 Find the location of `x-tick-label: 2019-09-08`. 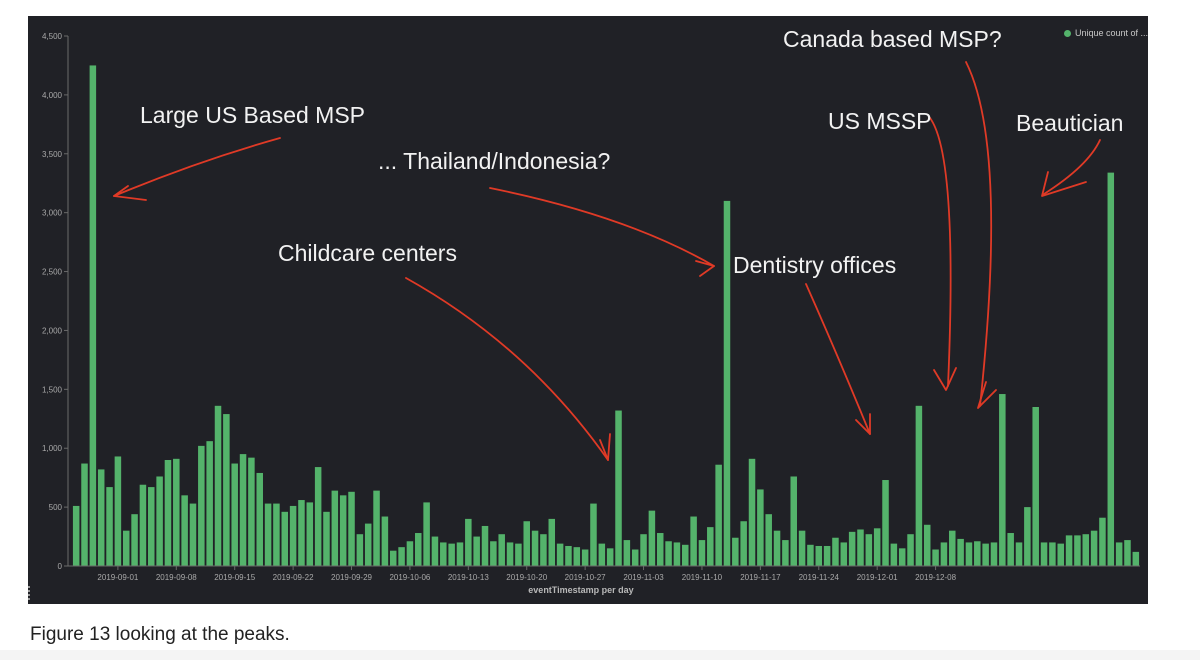

x-tick-label: 2019-09-08 is located at coordinates (176, 577).